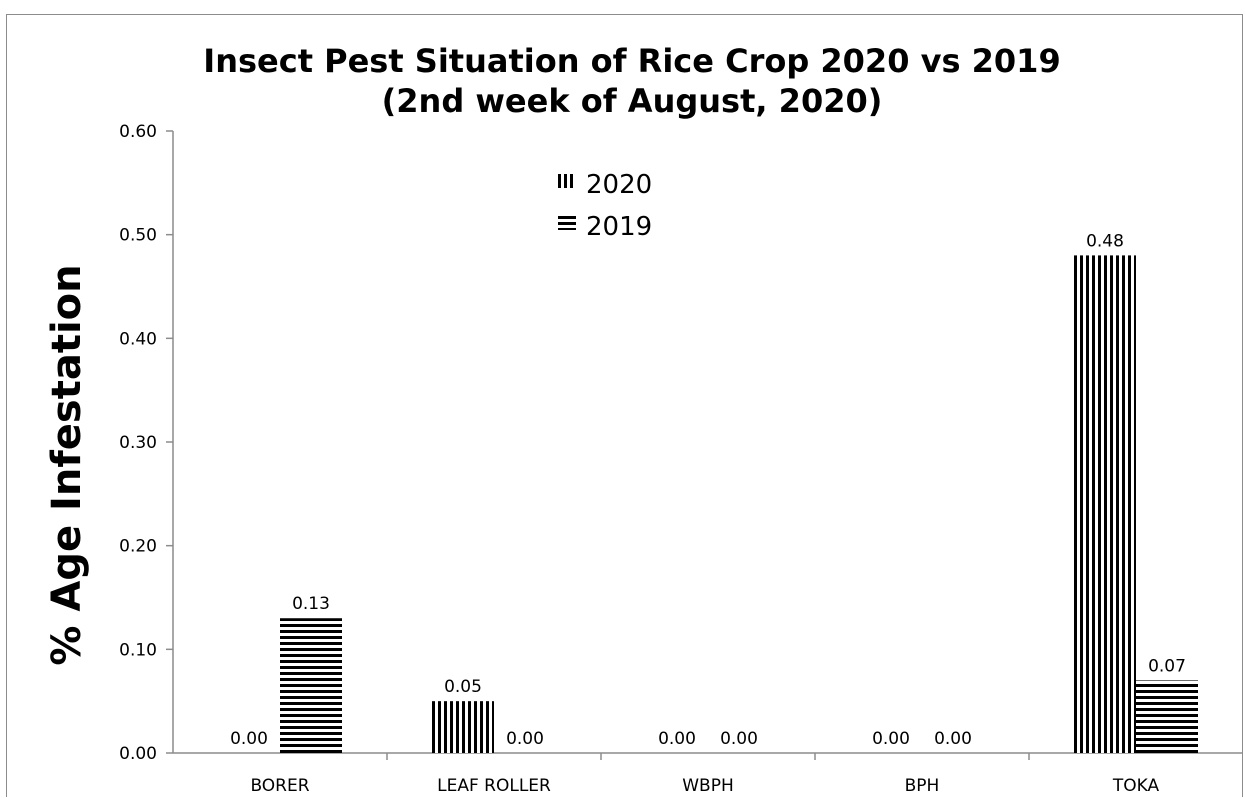  What do you see at coordinates (138, 547) in the screenshot?
I see `y-tick-label: 0.20` at bounding box center [138, 547].